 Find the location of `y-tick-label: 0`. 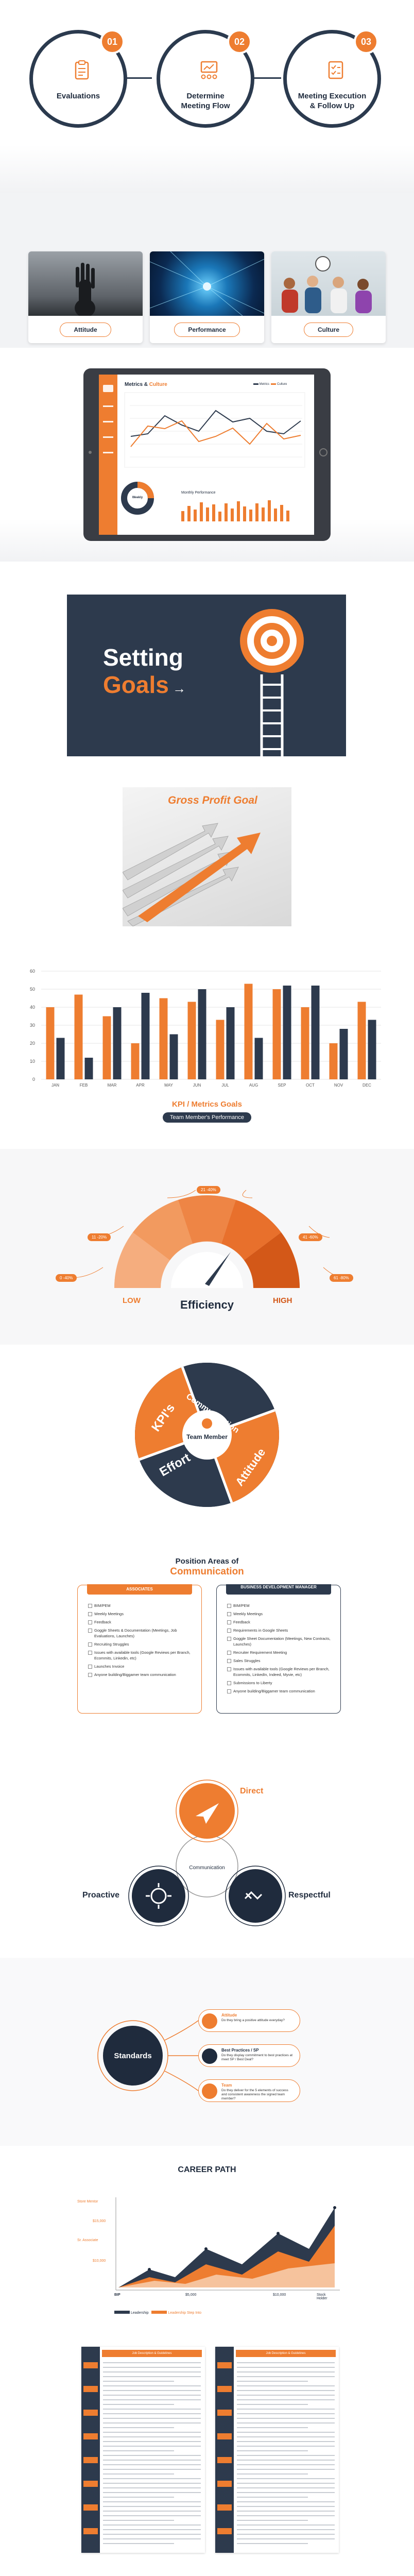

y-tick-label: 0 is located at coordinates (33, 1079).